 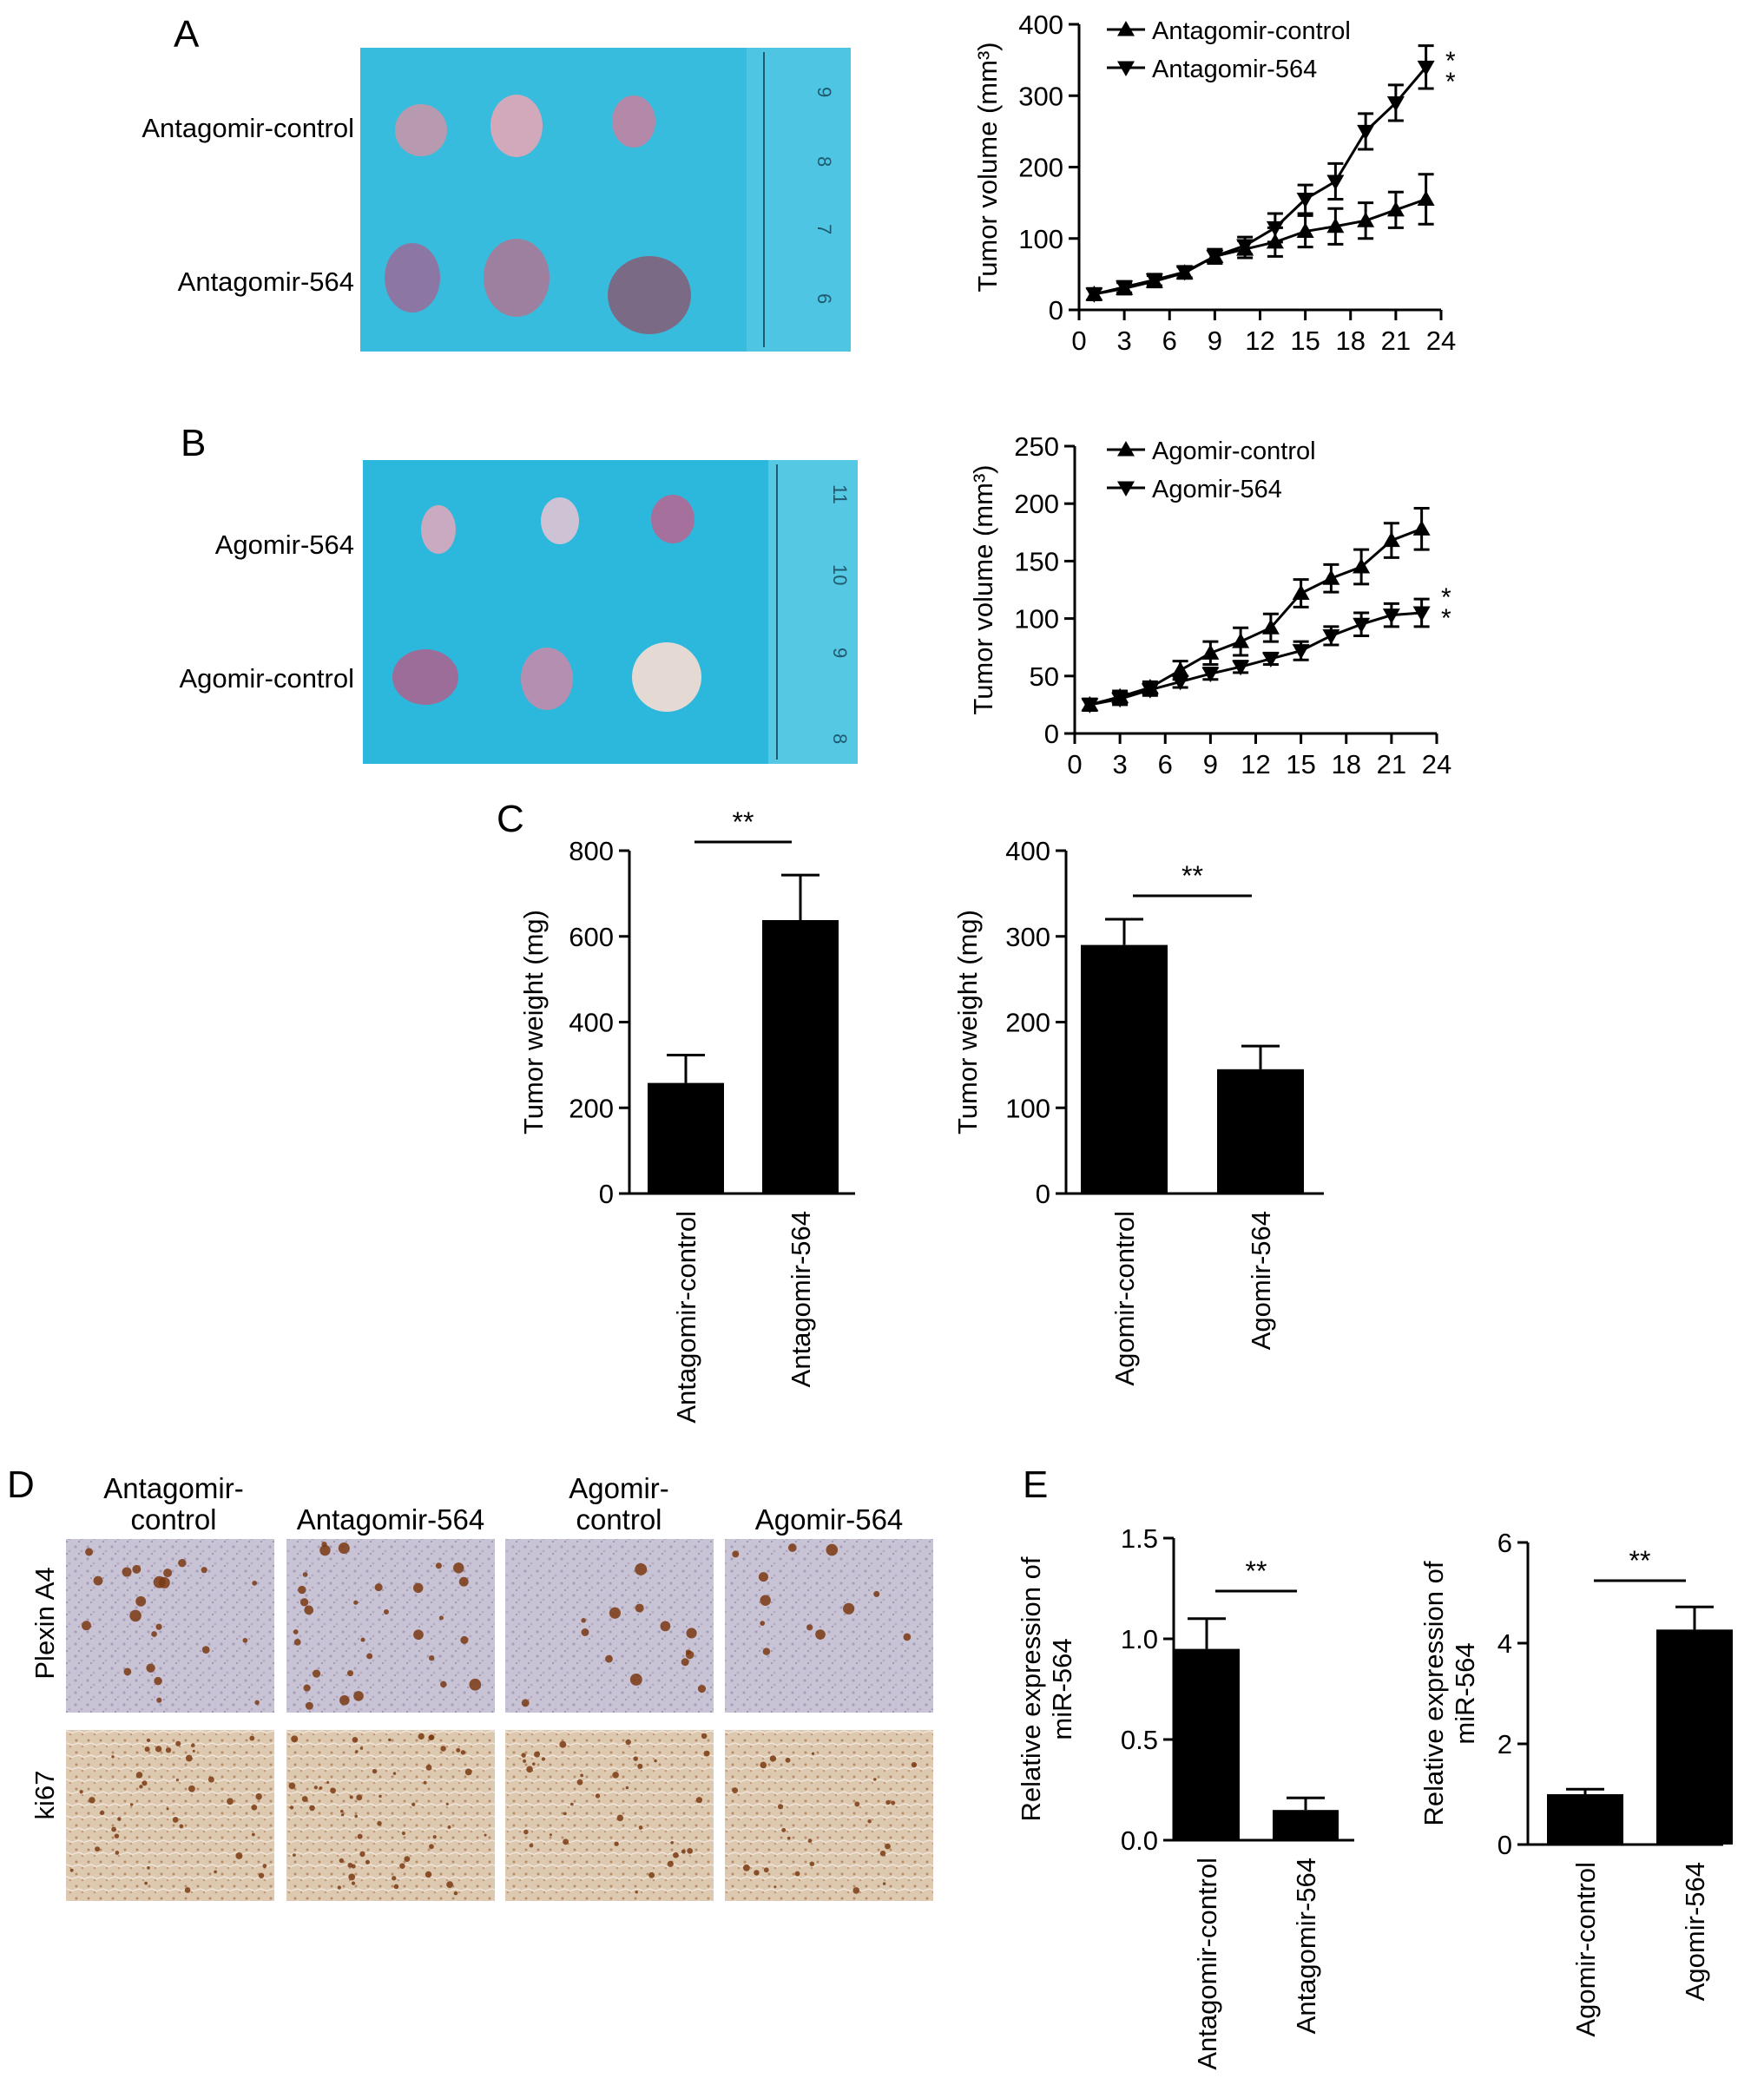 I want to click on y-tick-label: 1.5, so click(x=1139, y=1539).